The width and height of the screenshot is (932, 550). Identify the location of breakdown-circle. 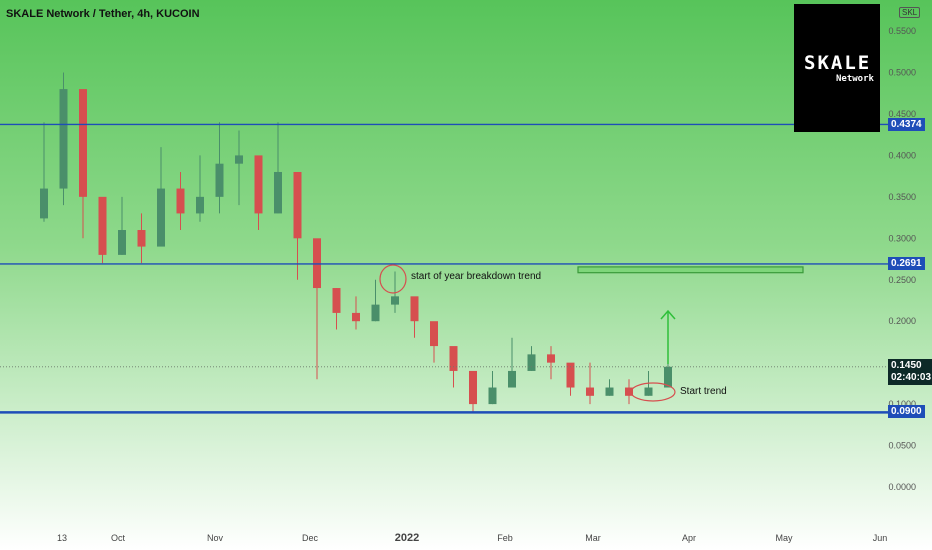
(393, 279).